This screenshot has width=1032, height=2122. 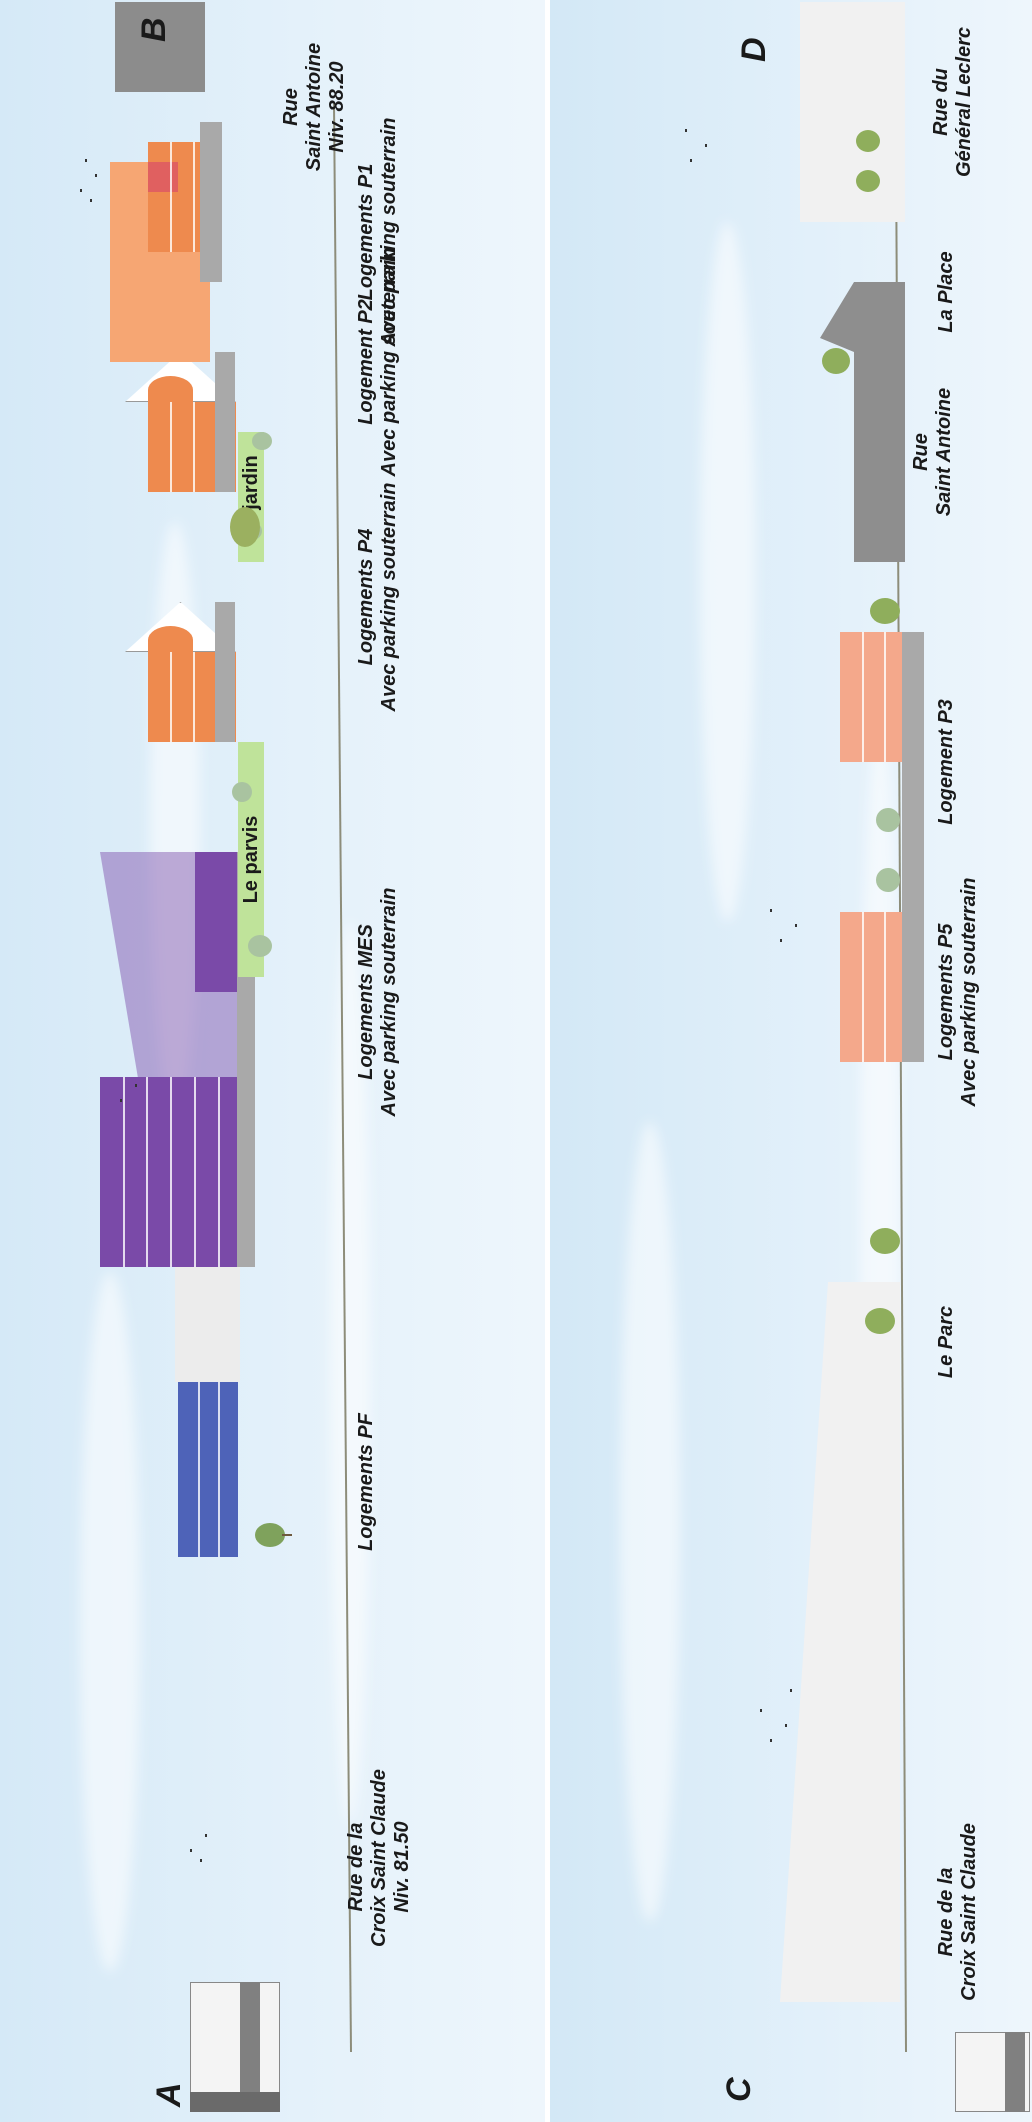 I want to click on building-label-p5: Logements P5 Avec parking souterrain, so click(x=958, y=992).